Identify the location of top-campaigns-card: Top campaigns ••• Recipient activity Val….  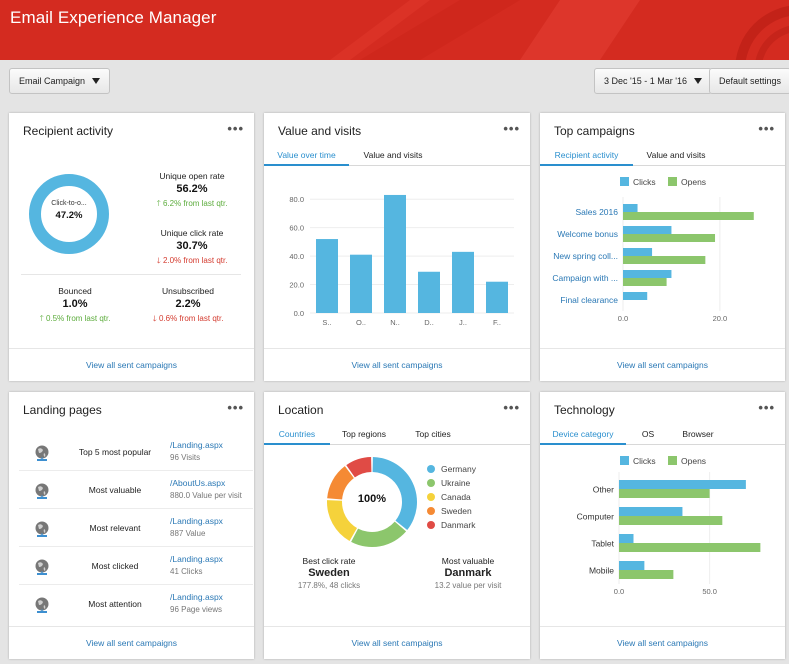
(662, 247).